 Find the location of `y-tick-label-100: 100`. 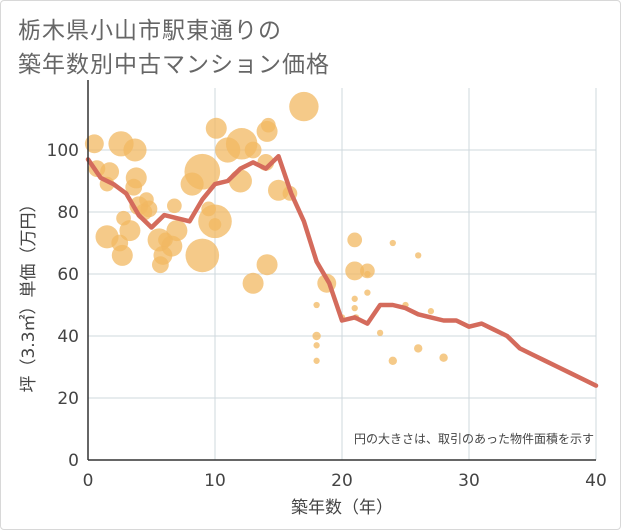

y-tick-label-100: 100 is located at coordinates (63, 151).